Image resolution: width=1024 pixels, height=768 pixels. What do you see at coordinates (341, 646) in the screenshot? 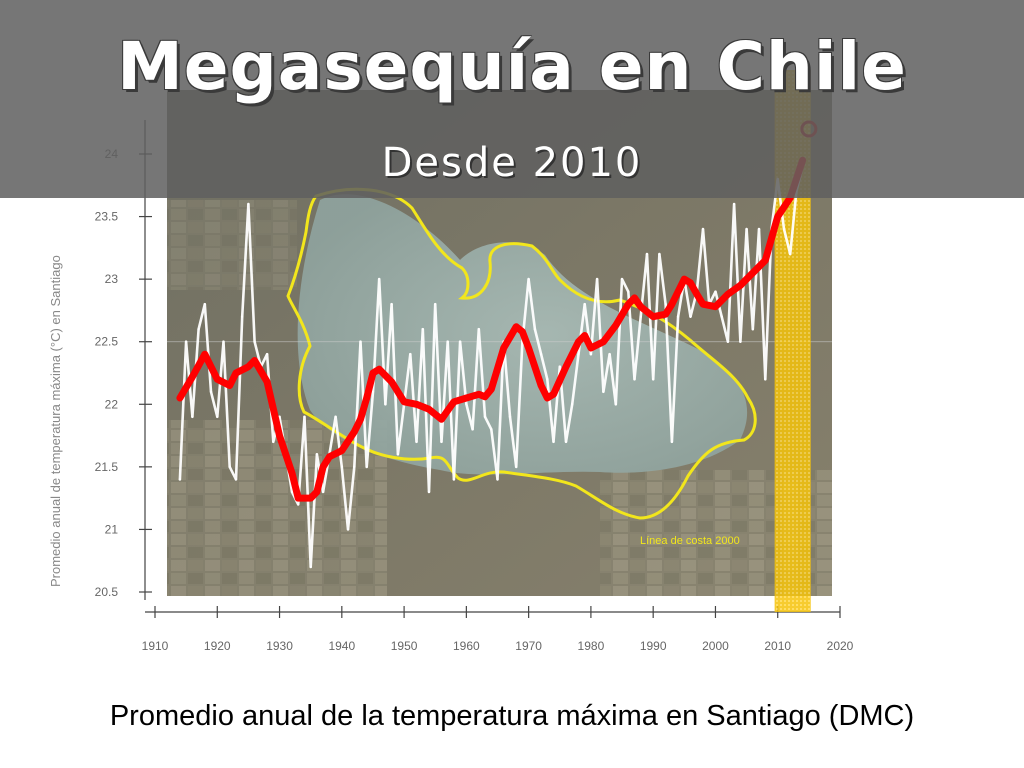
I see `x-tick-label: 1940` at bounding box center [341, 646].